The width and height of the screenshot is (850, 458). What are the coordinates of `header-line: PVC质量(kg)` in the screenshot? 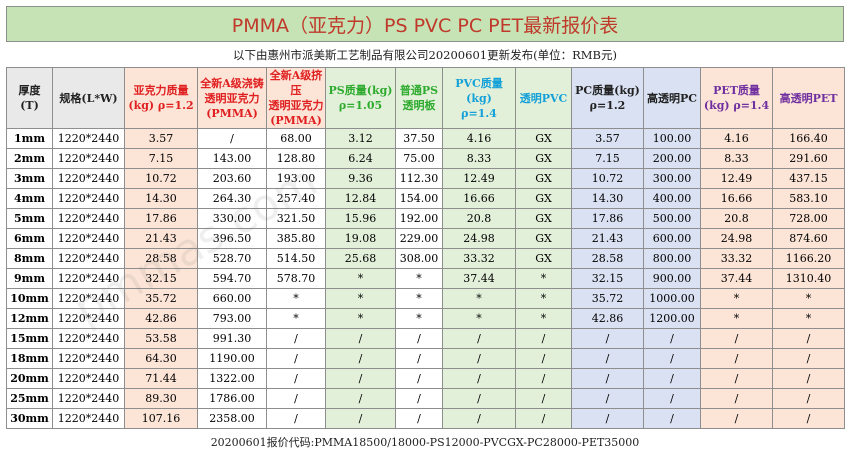 It's located at (479, 90).